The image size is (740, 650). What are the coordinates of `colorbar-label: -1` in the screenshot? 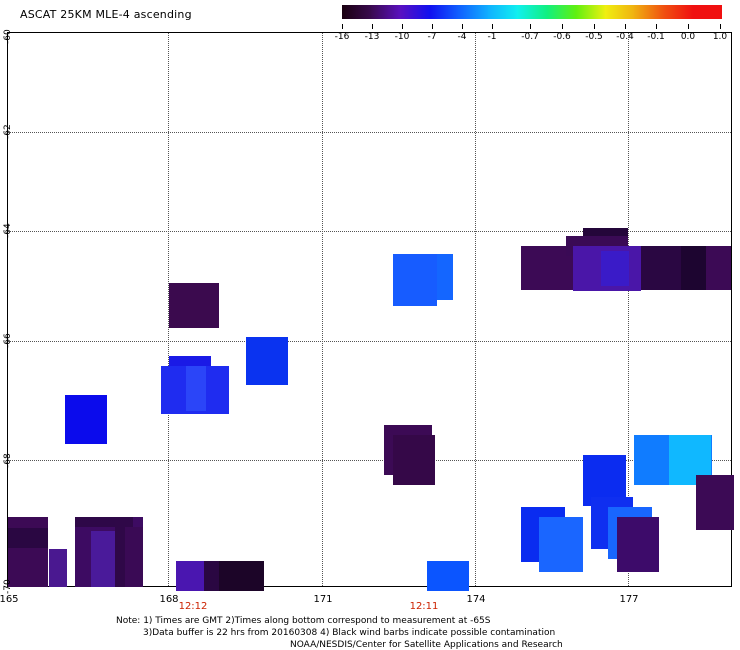 It's located at (492, 37).